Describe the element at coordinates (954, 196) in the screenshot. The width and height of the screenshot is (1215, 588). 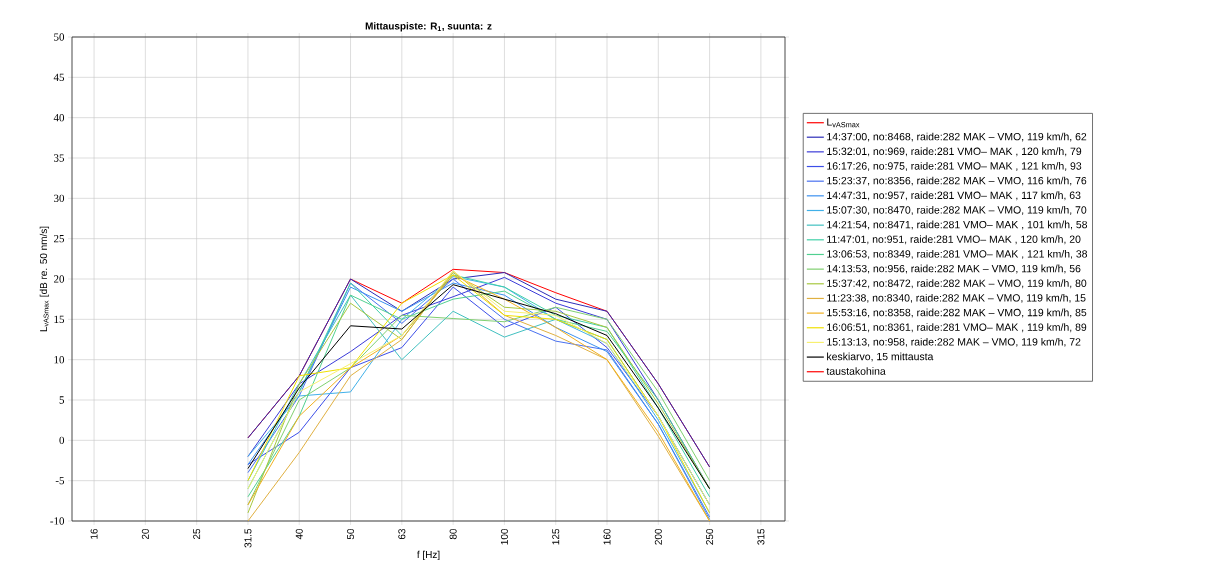
I see `legend-label: 14:47:31, no:957, raide:281 VMO– MAK , 117 km/h, 63` at that location.